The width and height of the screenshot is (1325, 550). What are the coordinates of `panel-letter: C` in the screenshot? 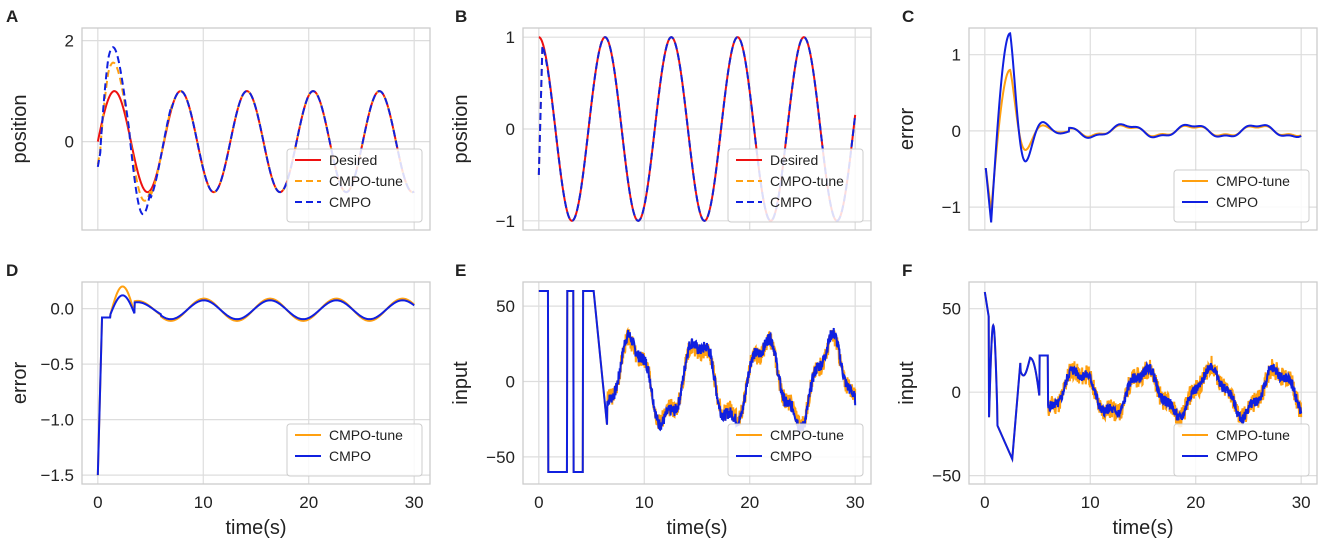 It's located at (908, 16).